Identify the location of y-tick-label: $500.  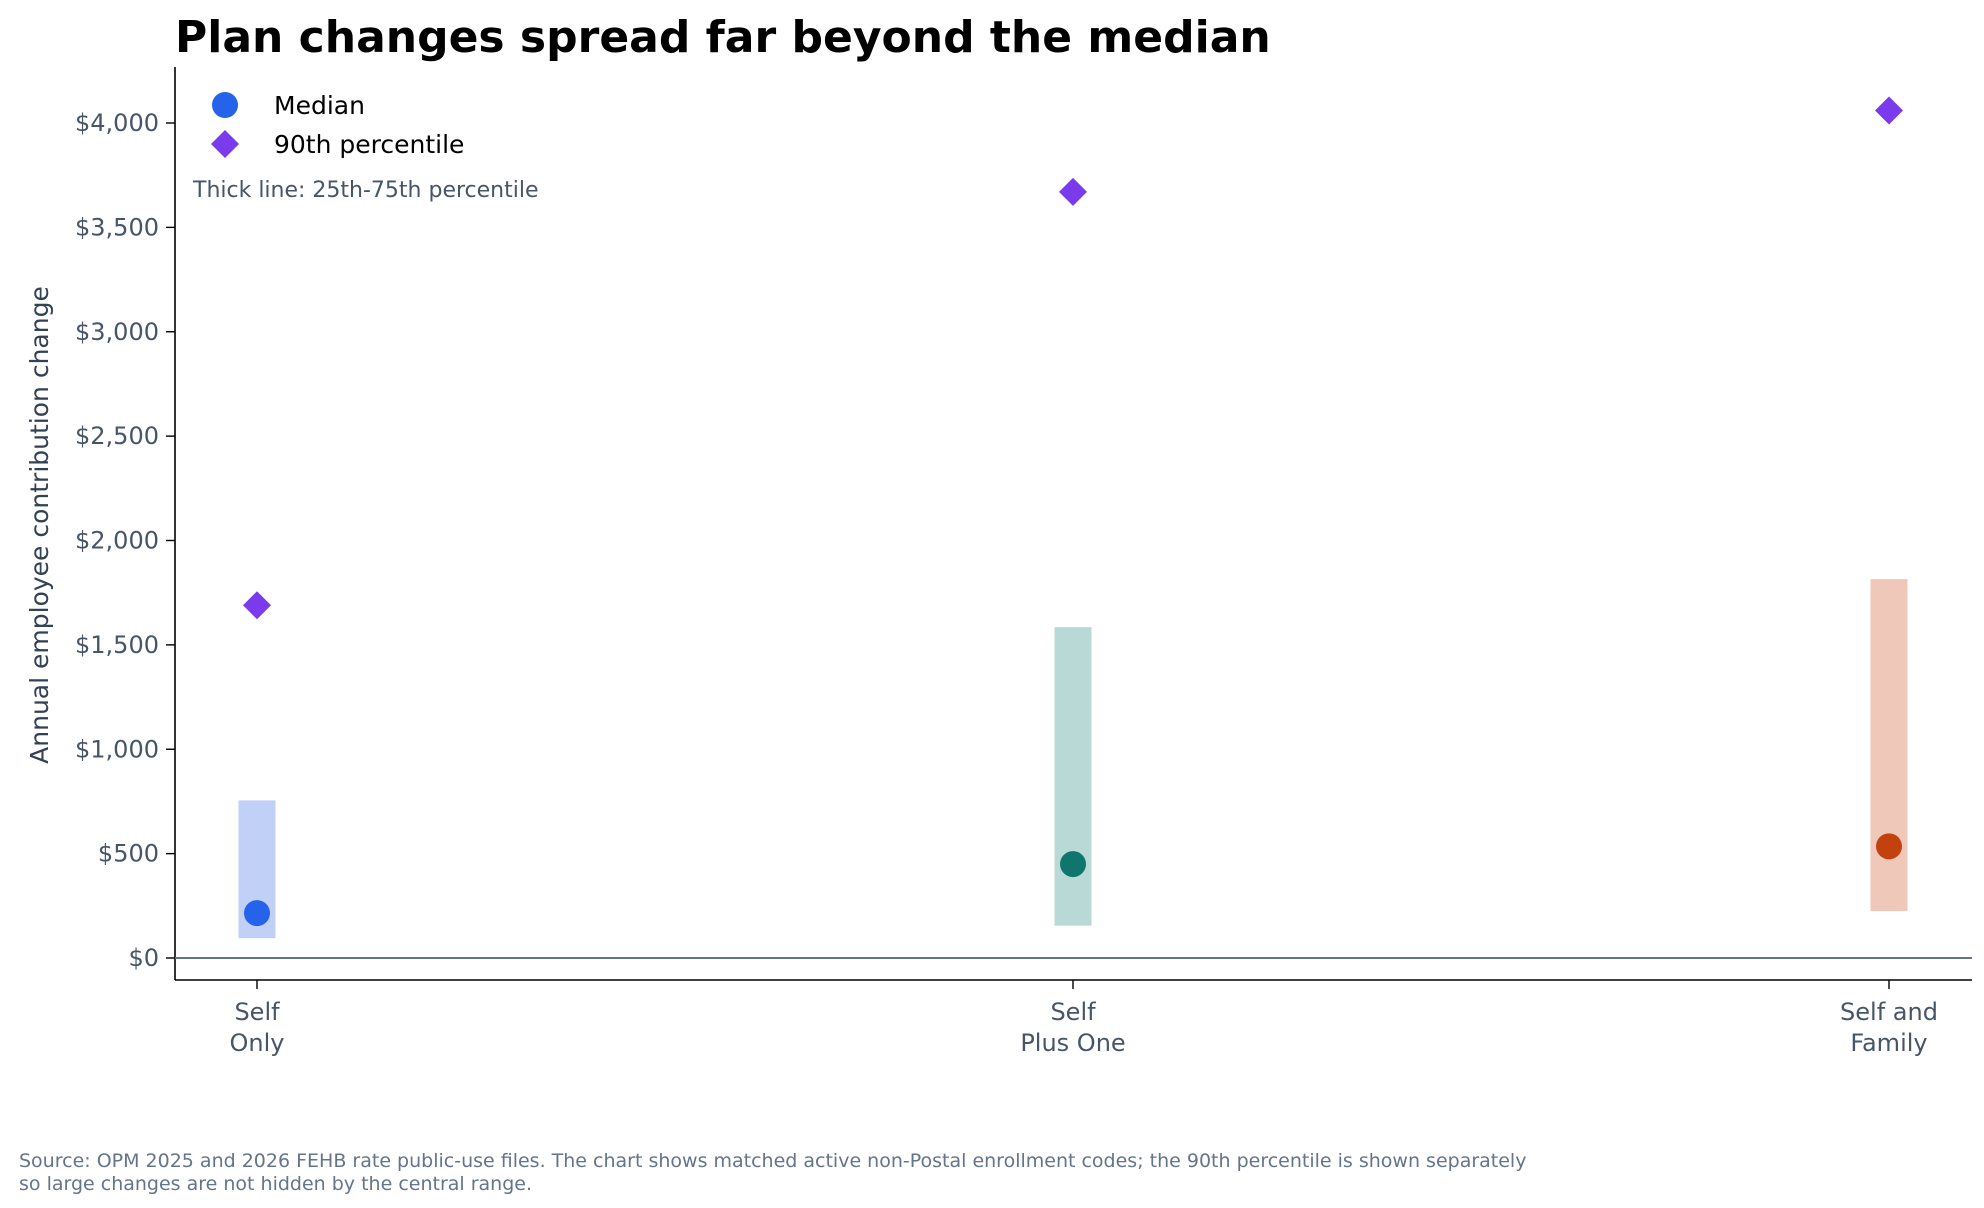
(128, 854).